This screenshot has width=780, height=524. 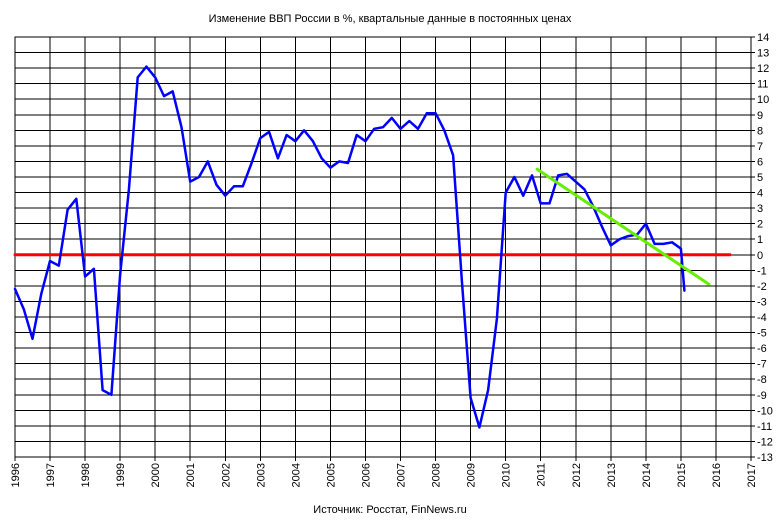 What do you see at coordinates (760, 178) in the screenshot?
I see `y-tick-label: 5` at bounding box center [760, 178].